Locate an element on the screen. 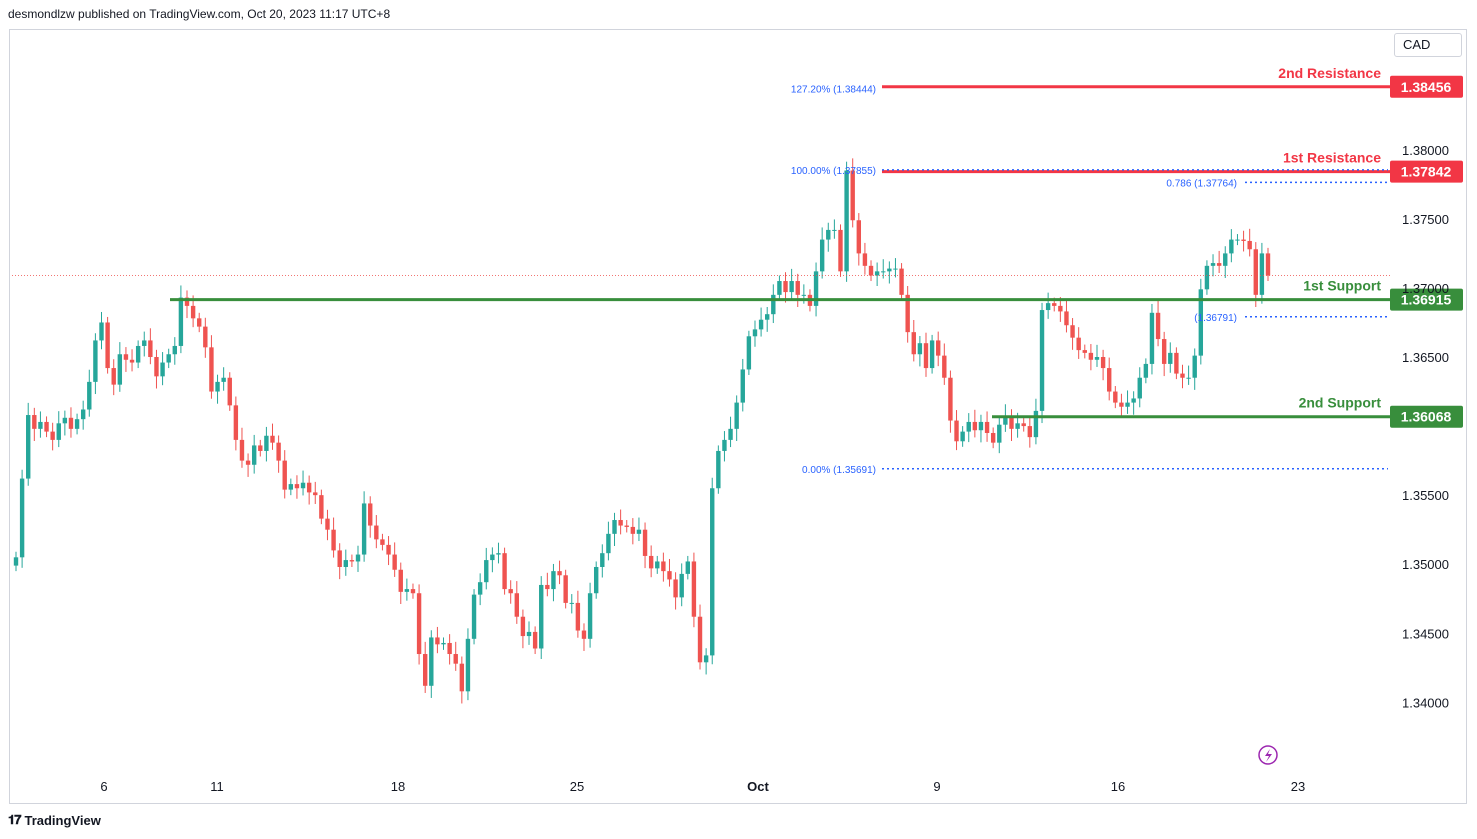 The image size is (1477, 839). x-tick-label: 6 is located at coordinates (103, 786).